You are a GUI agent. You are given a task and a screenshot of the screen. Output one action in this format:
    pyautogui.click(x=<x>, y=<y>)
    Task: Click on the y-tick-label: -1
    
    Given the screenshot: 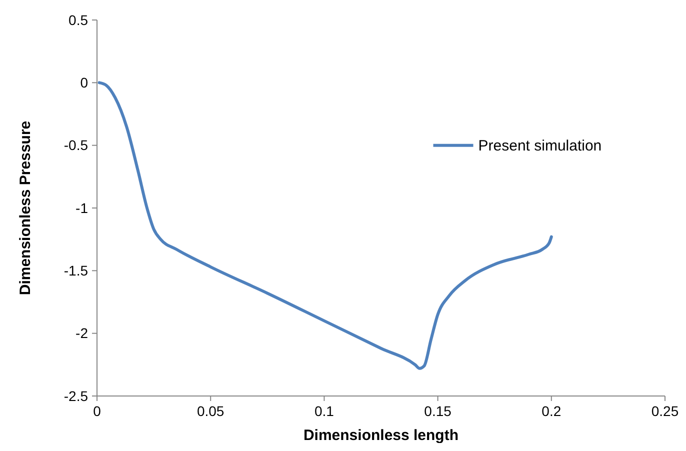 What is the action you would take?
    pyautogui.click(x=82, y=208)
    